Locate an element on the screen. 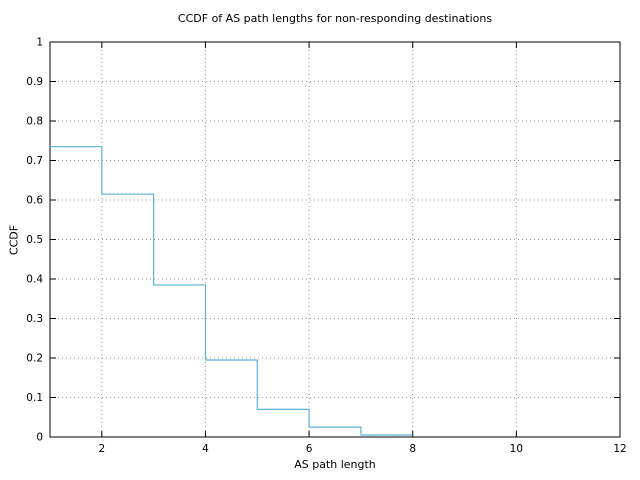  x-tick-label: 6 is located at coordinates (309, 449).